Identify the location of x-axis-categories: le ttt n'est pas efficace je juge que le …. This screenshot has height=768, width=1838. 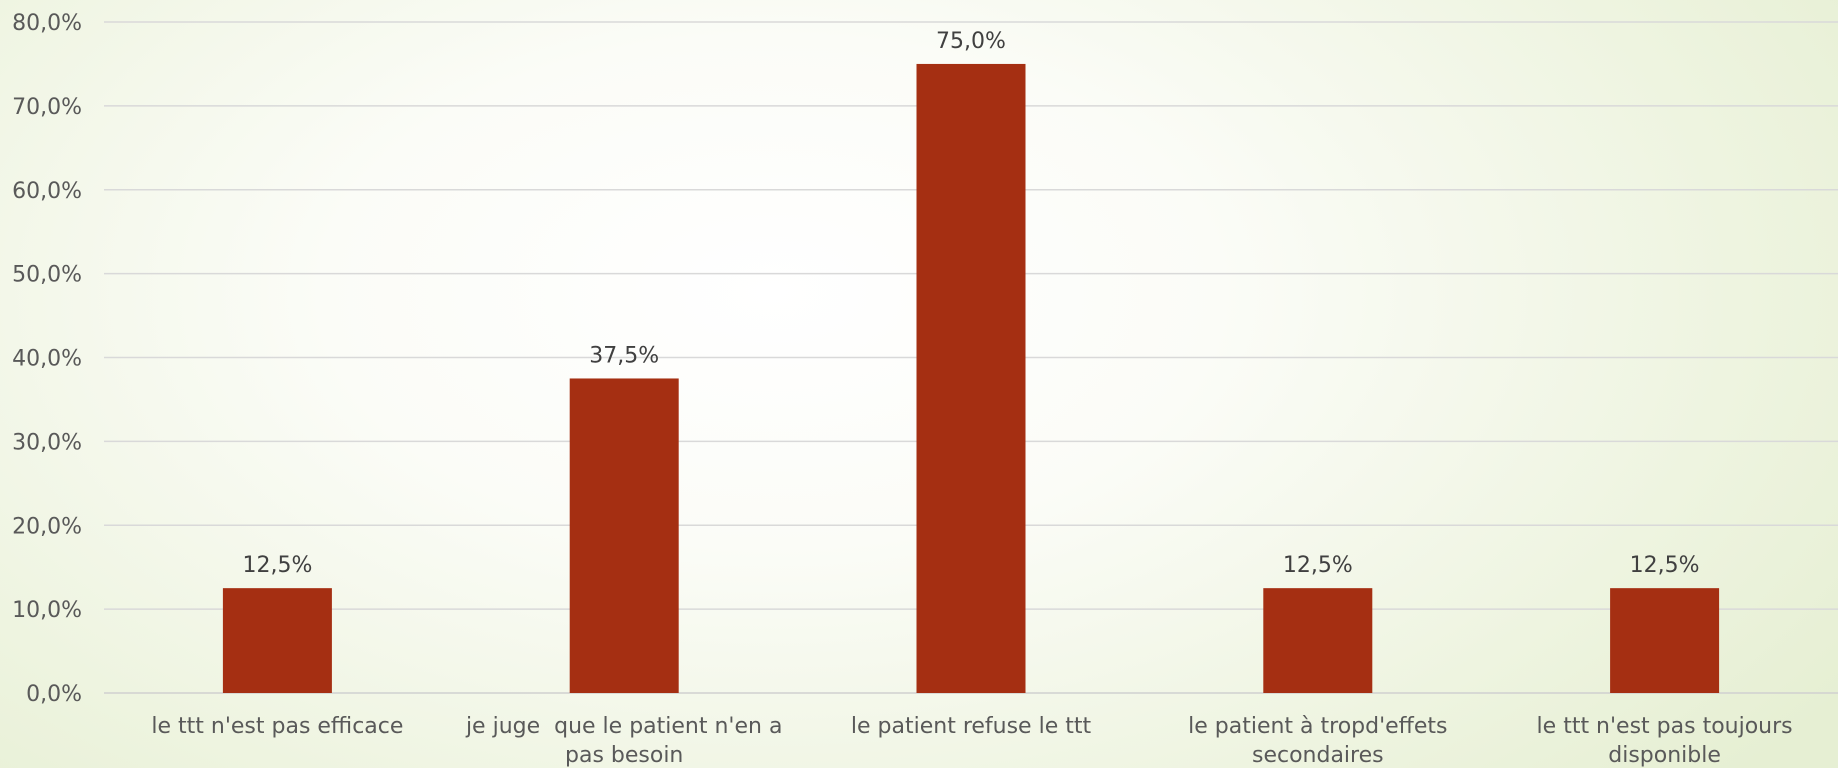
(971, 741).